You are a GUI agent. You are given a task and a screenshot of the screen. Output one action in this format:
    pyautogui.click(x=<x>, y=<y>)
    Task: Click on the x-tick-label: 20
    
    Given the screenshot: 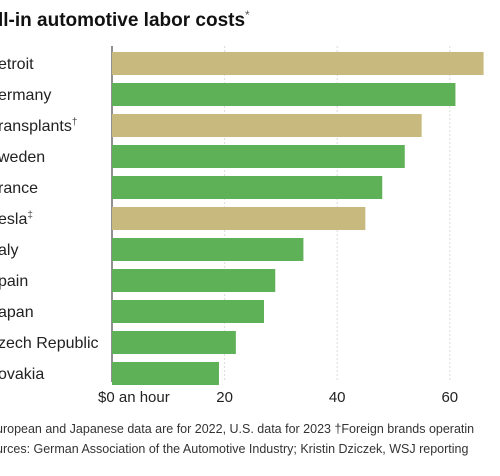 What is the action you would take?
    pyautogui.click(x=224, y=397)
    